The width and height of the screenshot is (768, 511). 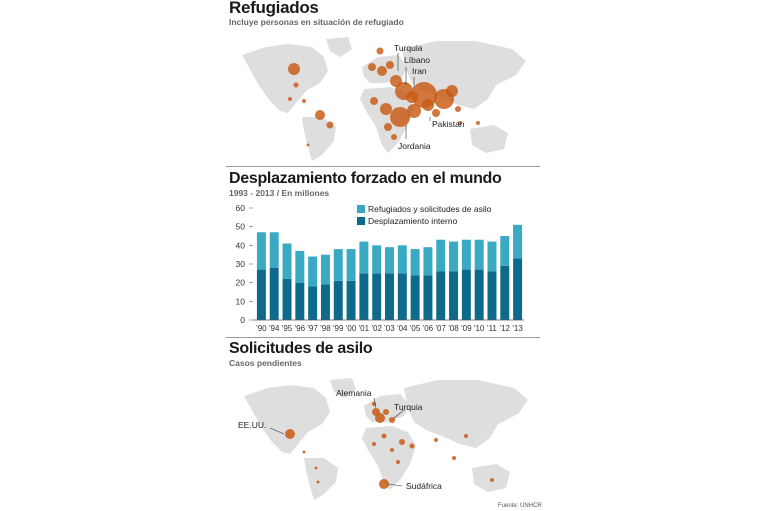 I want to click on asylum-land, so click(x=386, y=439).